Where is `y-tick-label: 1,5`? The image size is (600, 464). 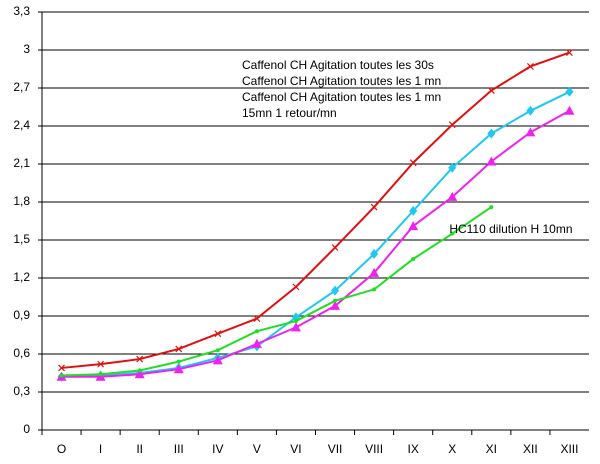 y-tick-label: 1,5 is located at coordinates (21, 239).